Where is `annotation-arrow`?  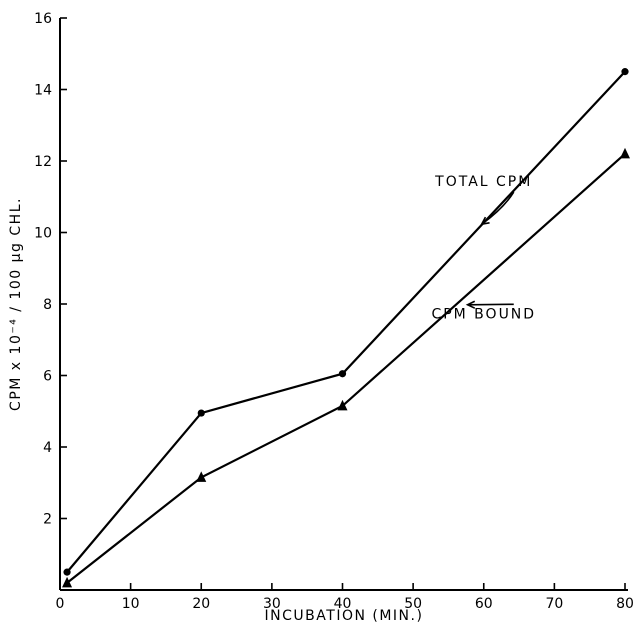 annotation-arrow is located at coordinates (498, 208).